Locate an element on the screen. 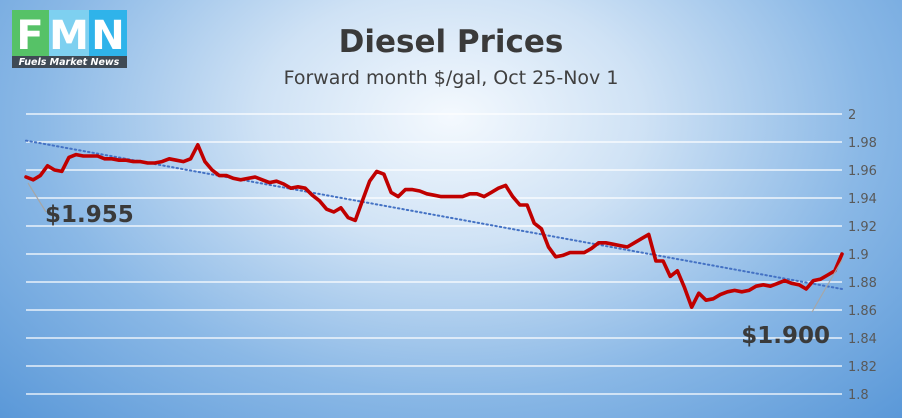 The image size is (902, 418). logo-letter-m: M is located at coordinates (69, 36).